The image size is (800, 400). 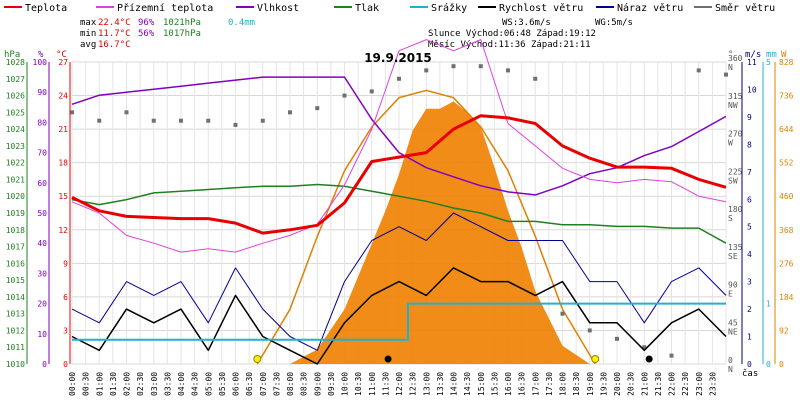 I want to click on legend-entry-wind-gust: Náraz větru, so click(x=650, y=8).